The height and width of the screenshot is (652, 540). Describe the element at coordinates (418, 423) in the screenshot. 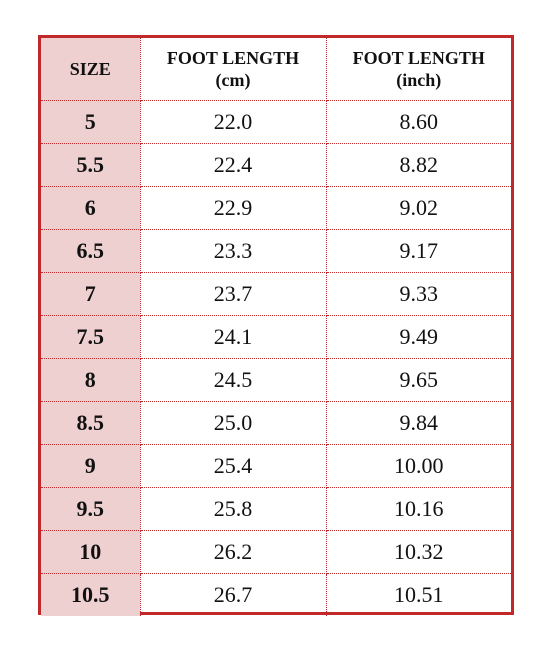

I see `foot-length-inch-cell: 9.84` at that location.